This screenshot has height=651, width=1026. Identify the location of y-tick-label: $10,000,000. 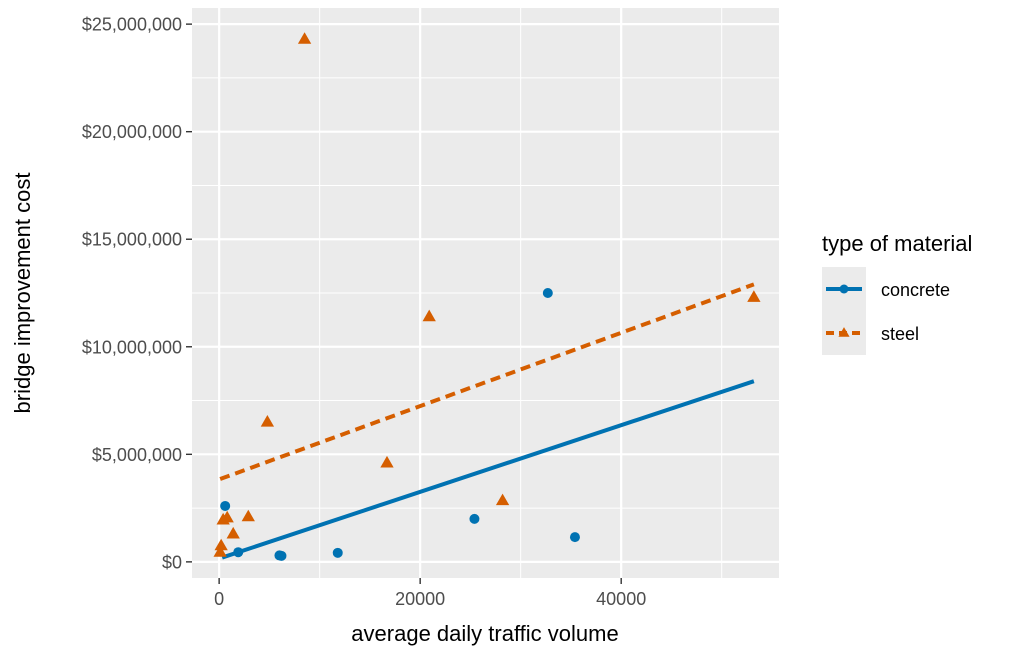
(132, 347).